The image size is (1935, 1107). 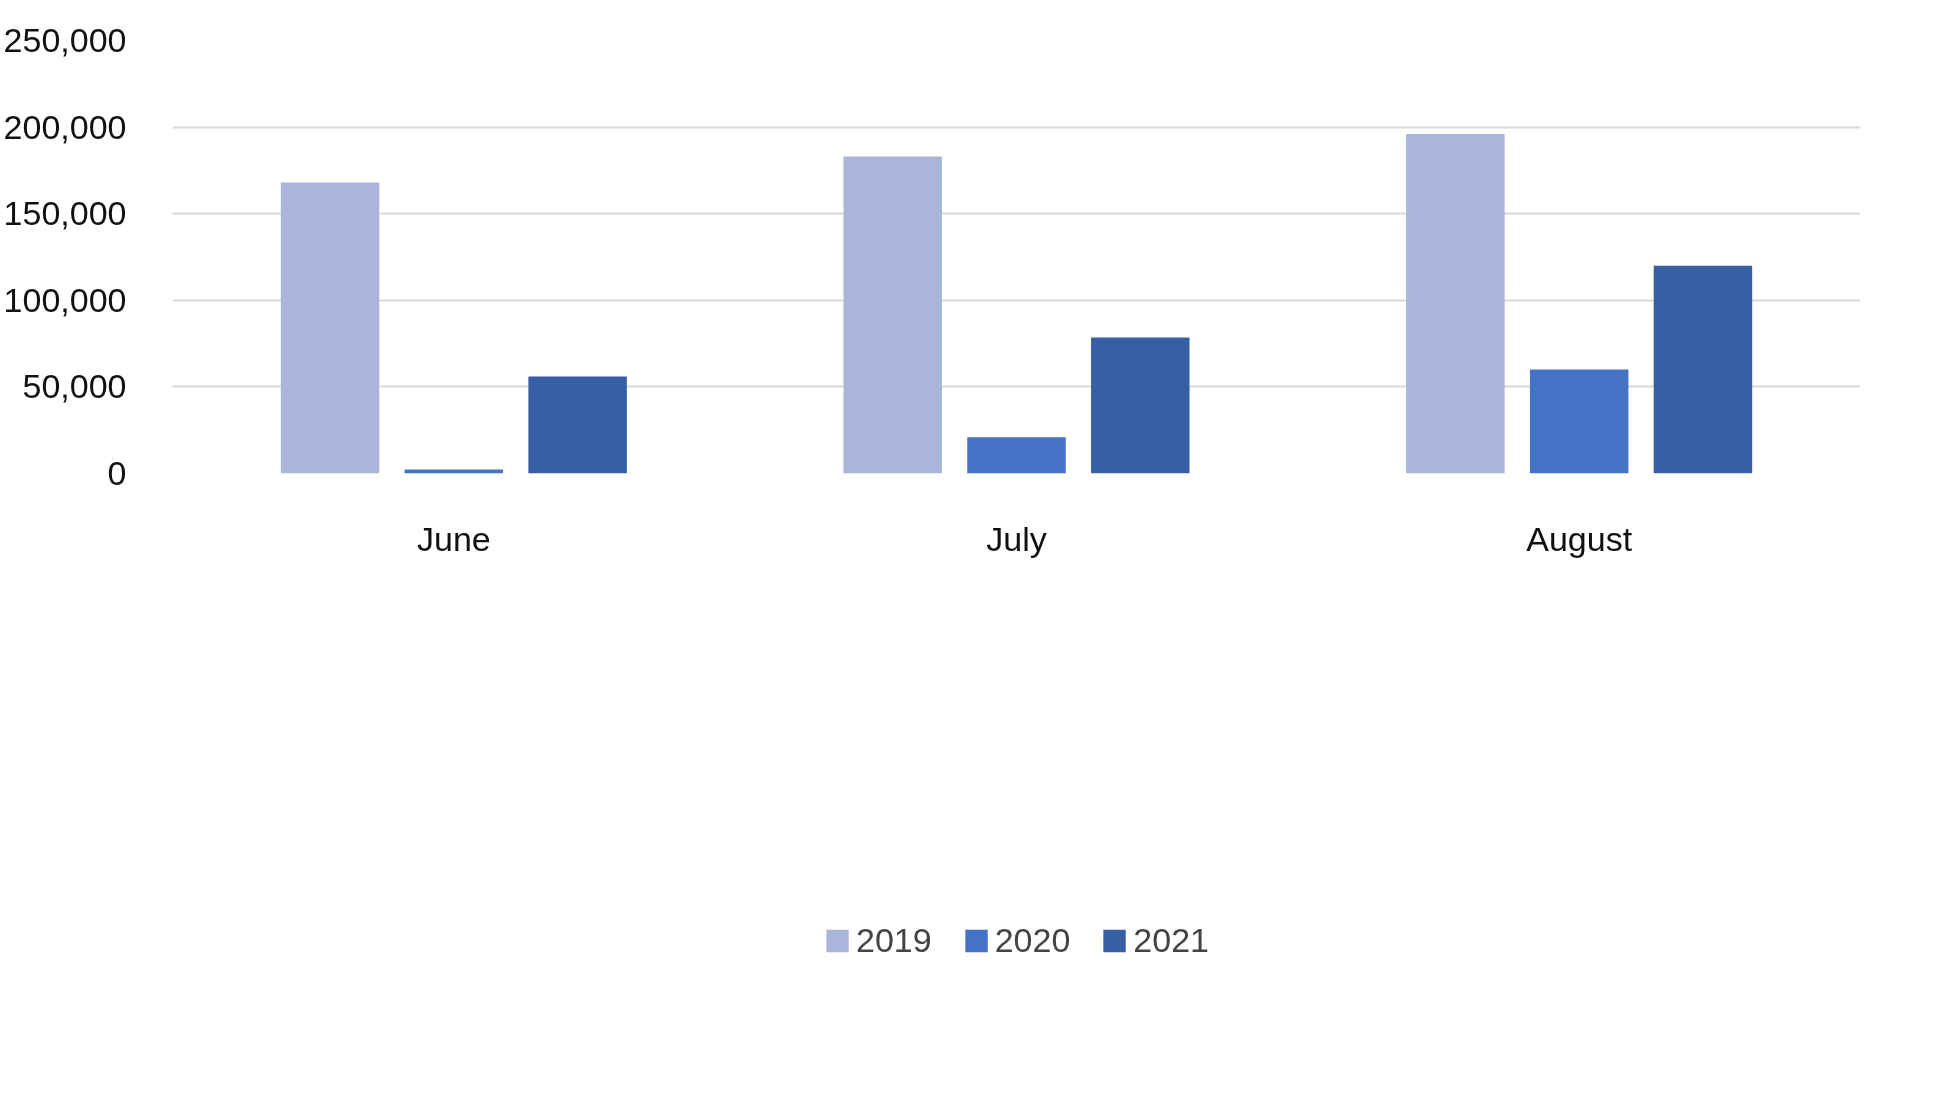 What do you see at coordinates (1016, 538) in the screenshot?
I see `x-tick-label: July` at bounding box center [1016, 538].